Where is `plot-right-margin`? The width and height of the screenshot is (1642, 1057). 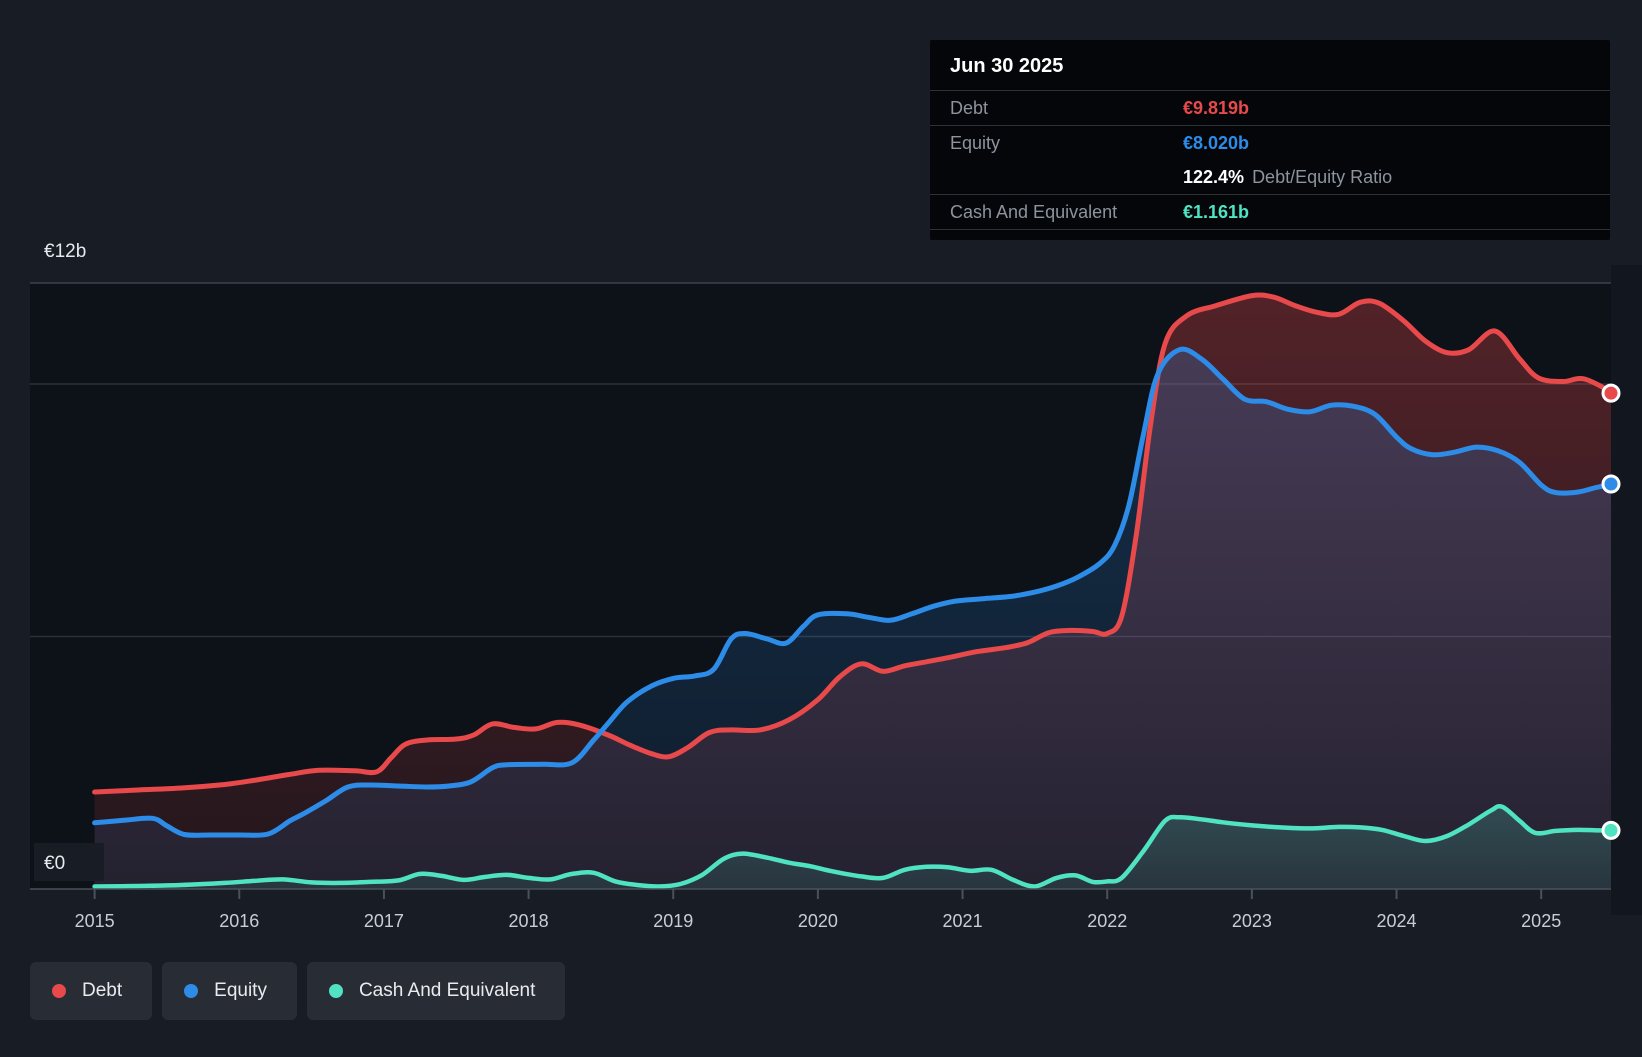
plot-right-margin is located at coordinates (1626, 590).